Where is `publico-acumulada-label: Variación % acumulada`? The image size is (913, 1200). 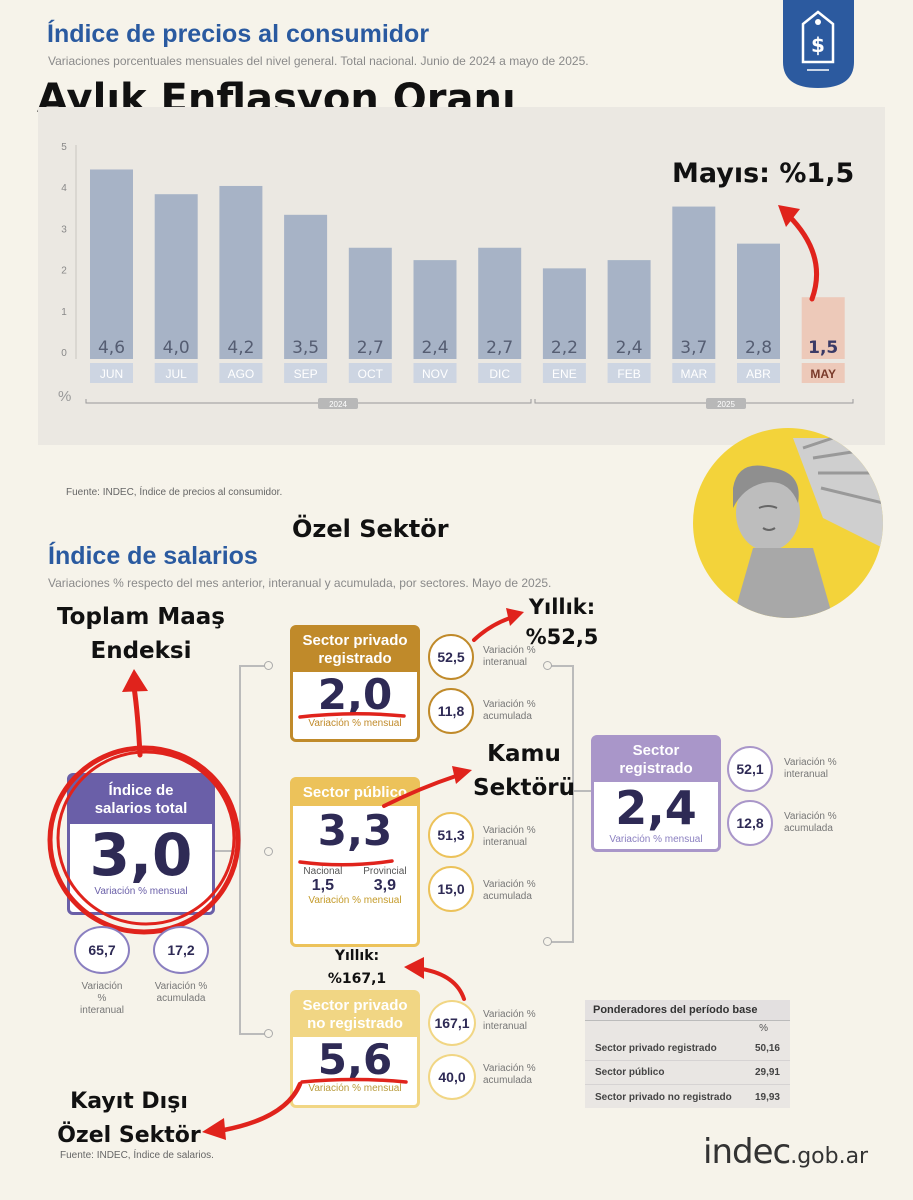 publico-acumulada-label: Variación % acumulada is located at coordinates (509, 890).